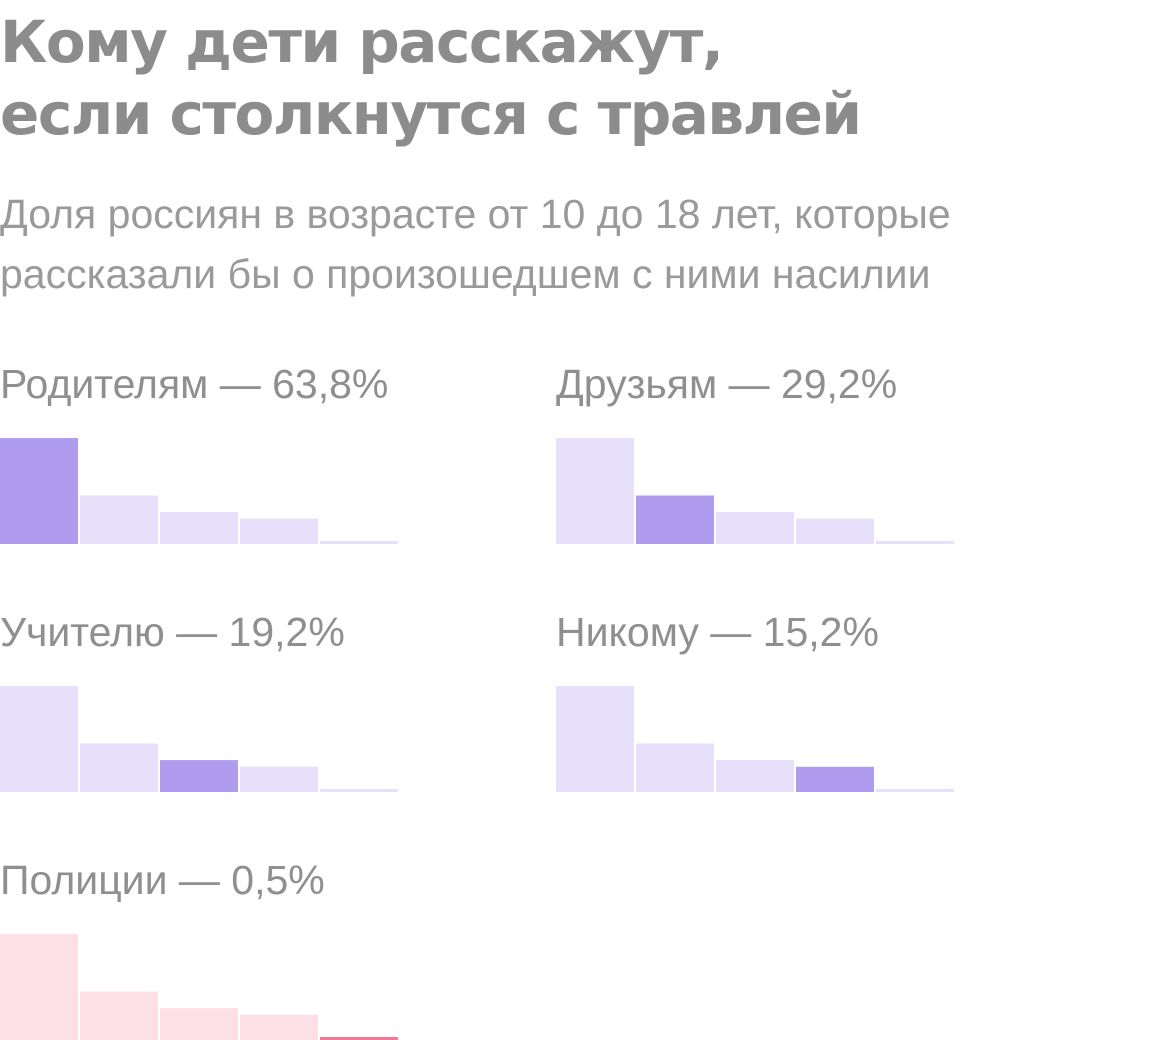 The width and height of the screenshot is (1160, 1040). I want to click on chart-label-4: Никому — 15,2%, so click(717, 632).